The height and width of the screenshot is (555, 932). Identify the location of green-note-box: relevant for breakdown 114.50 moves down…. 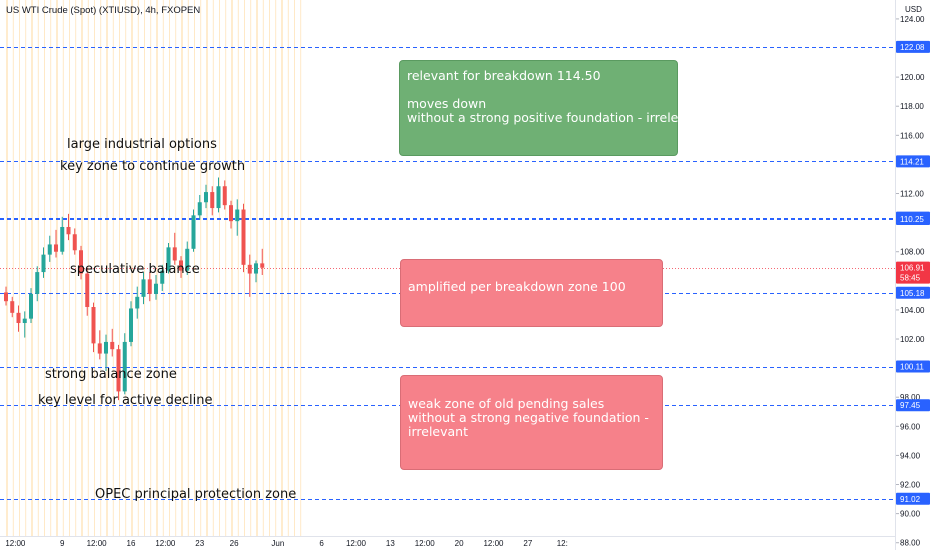
(552, 108).